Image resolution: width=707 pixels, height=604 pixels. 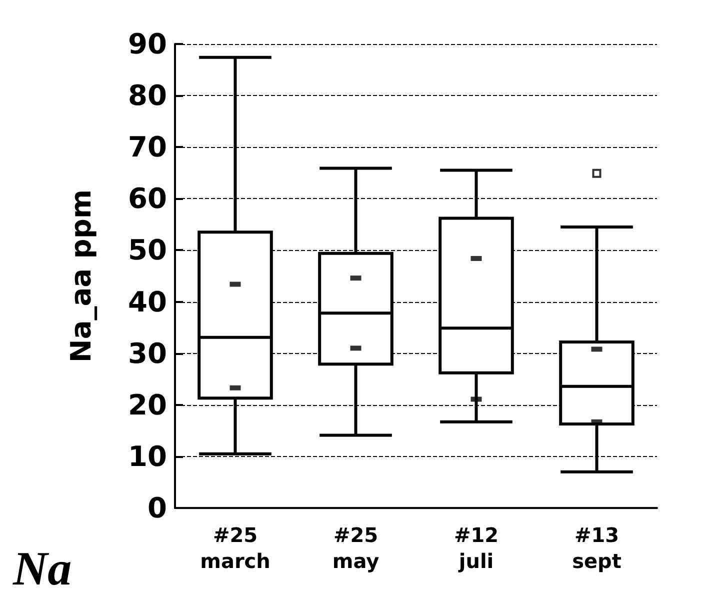 I want to click on y-tick-label: 10, so click(x=147, y=456).